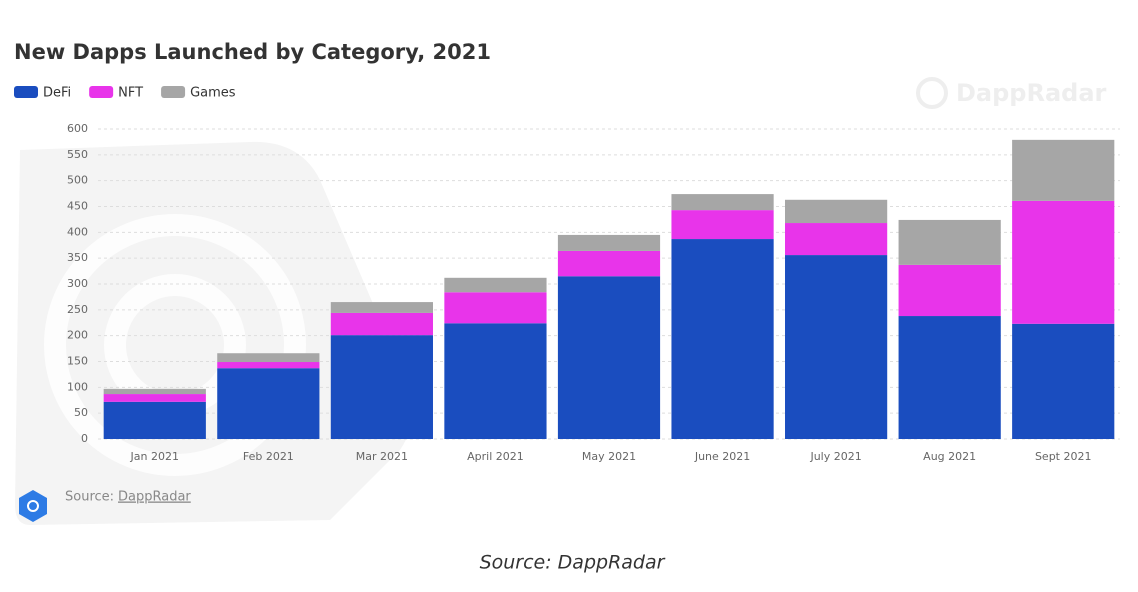  I want to click on y-tick-label: 350, so click(77, 257).